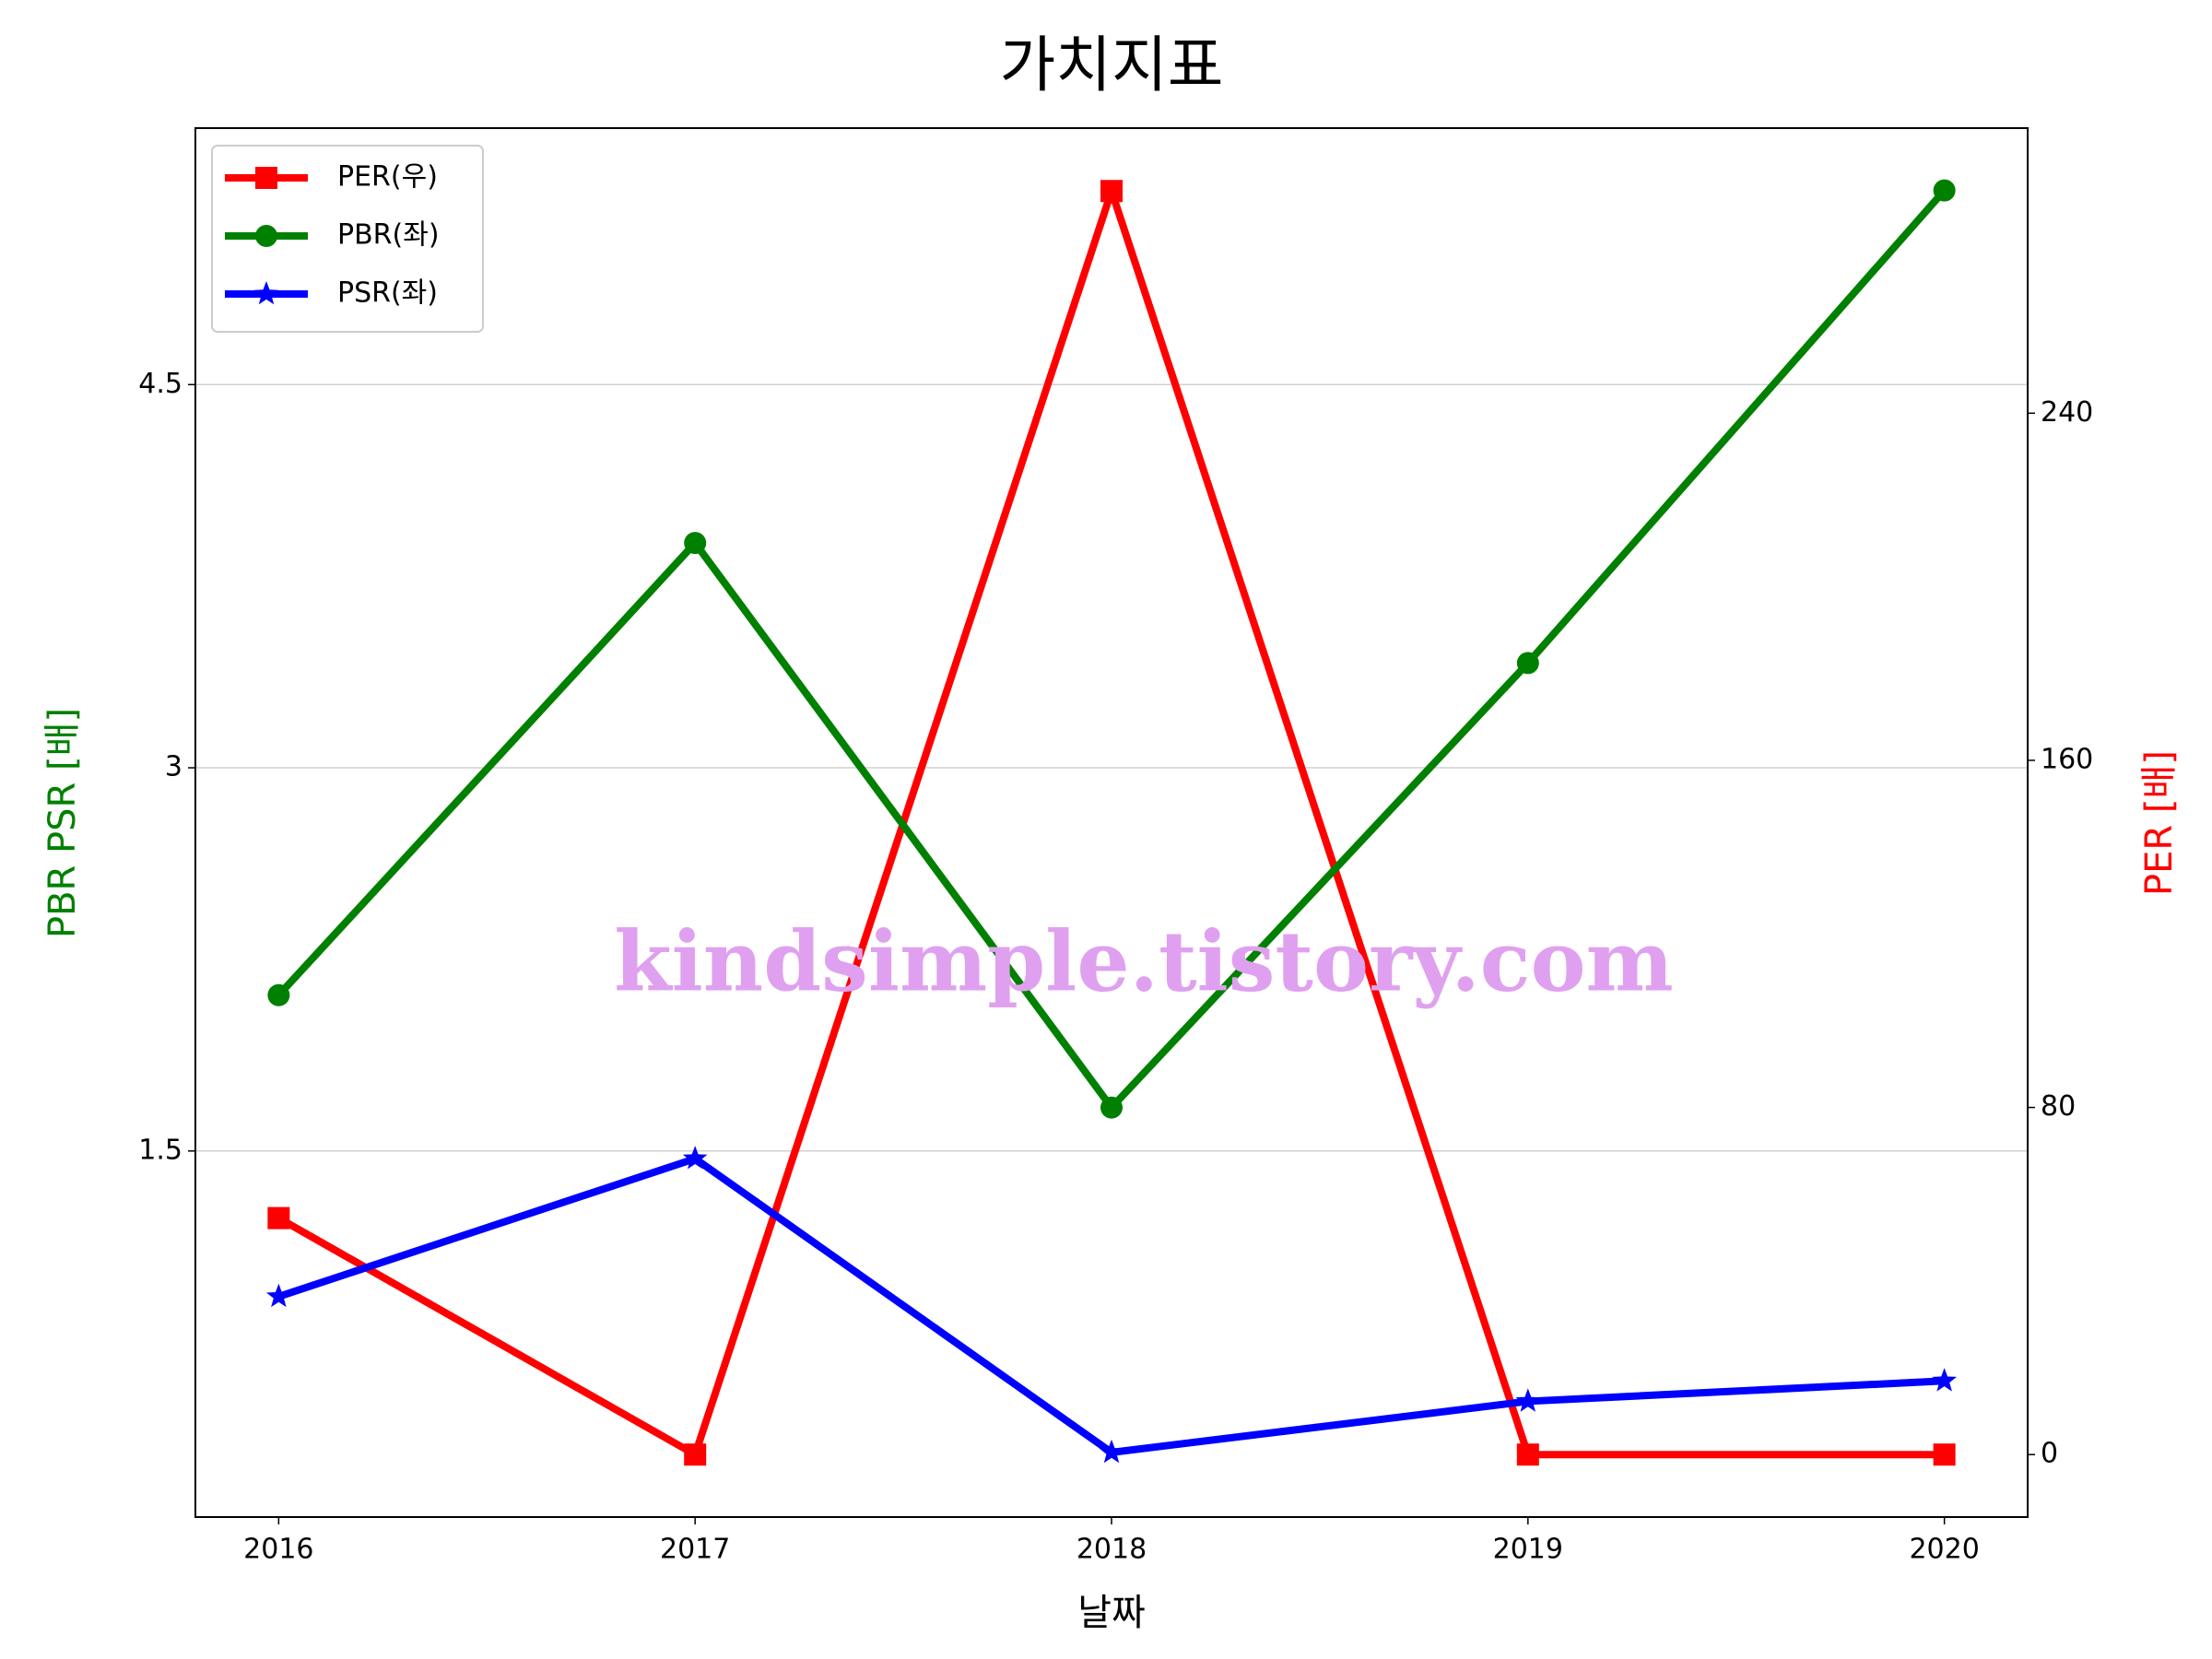  Describe the element at coordinates (387, 293) in the screenshot. I see `legend-label: PSR(좌)` at that location.